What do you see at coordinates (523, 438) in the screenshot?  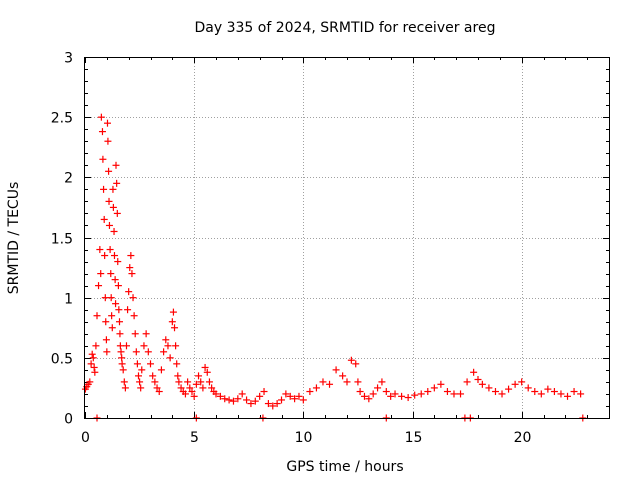 I see `x-tick-label: 20` at bounding box center [523, 438].